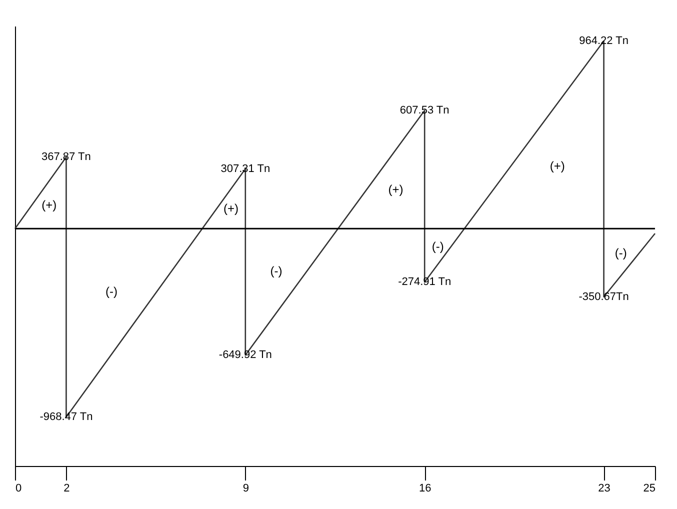 Image resolution: width=677 pixels, height=509 pixels. I want to click on x-tick-label: 0, so click(19, 488).